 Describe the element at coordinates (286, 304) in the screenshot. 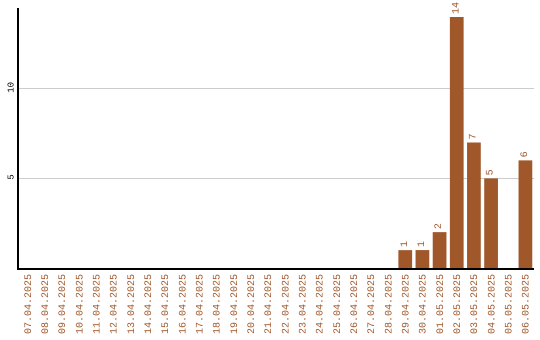

I see `x-tick-label: 22.04.2025` at that location.